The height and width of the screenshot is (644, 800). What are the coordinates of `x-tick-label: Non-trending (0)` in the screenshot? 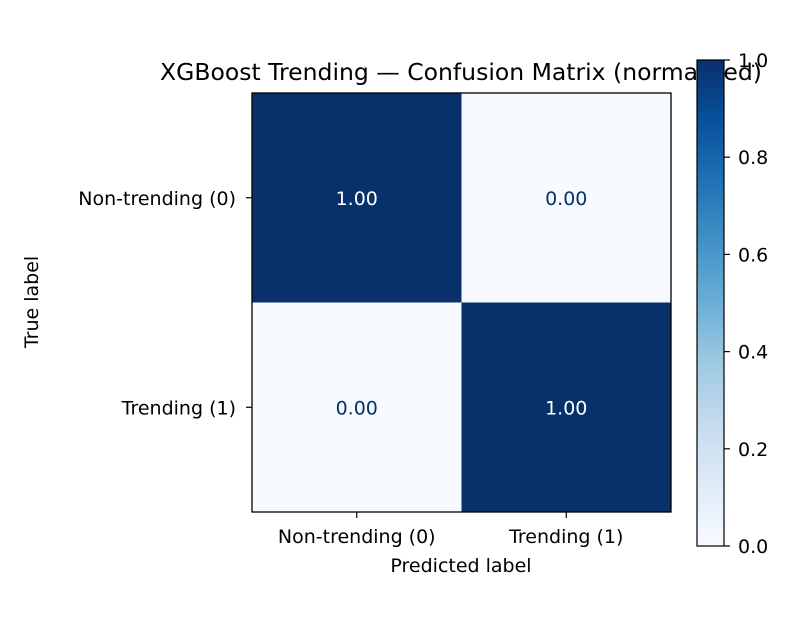 It's located at (357, 537).